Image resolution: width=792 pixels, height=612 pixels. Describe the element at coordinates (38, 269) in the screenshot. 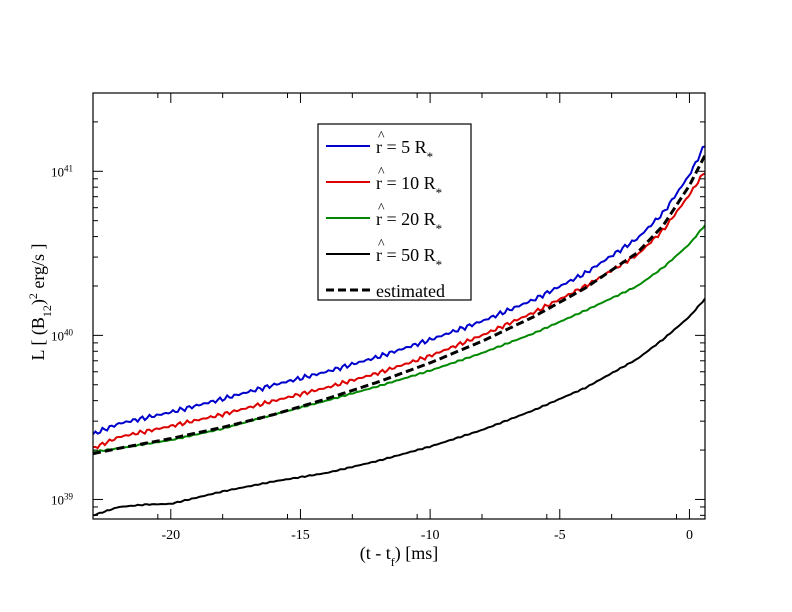

I see `y-axis-label-tail: erg/s ]` at that location.